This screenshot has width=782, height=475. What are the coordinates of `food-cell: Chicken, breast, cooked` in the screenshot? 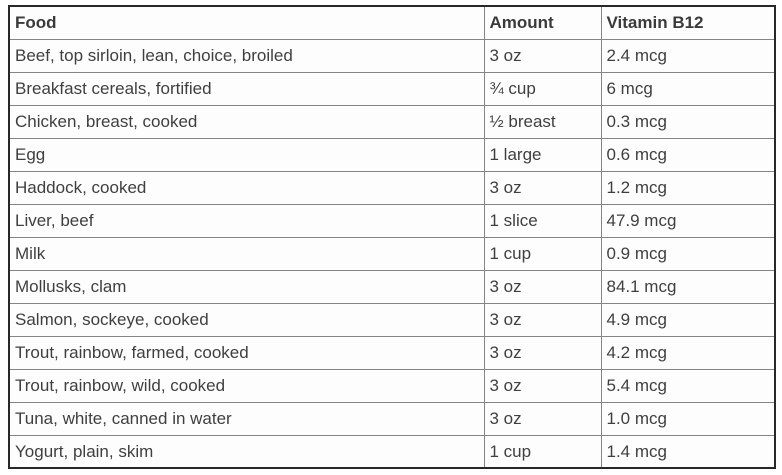 It's located at (246, 121).